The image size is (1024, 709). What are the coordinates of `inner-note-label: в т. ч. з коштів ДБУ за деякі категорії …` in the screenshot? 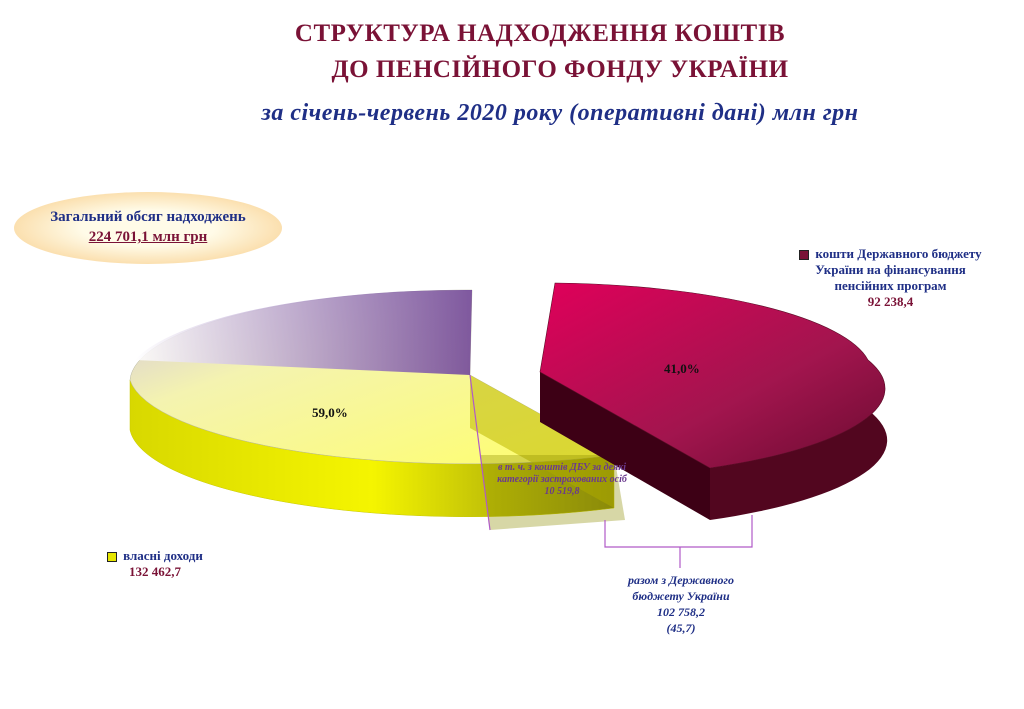 It's located at (562, 473).